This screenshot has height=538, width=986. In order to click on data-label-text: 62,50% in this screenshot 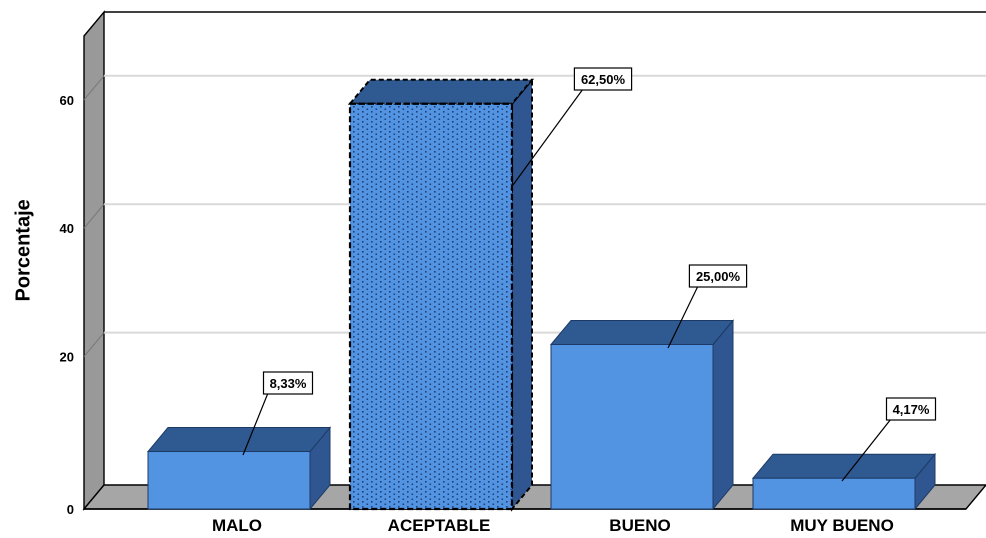, I will do `click(603, 79)`.